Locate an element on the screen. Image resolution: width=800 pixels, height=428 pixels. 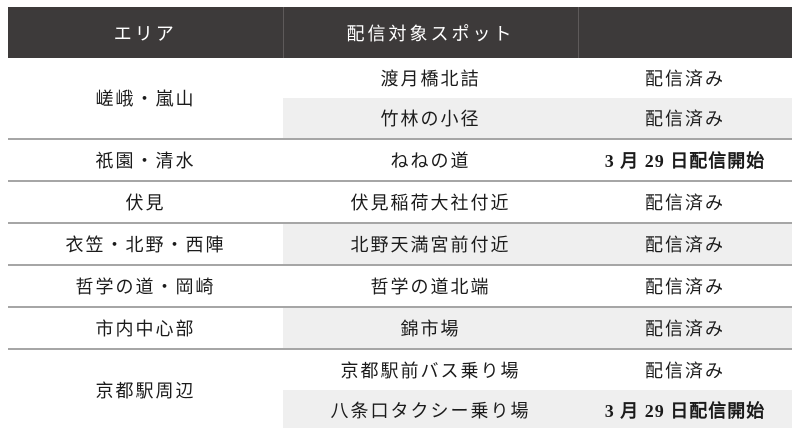
spot-cell: 哲学の道北端 is located at coordinates (430, 286).